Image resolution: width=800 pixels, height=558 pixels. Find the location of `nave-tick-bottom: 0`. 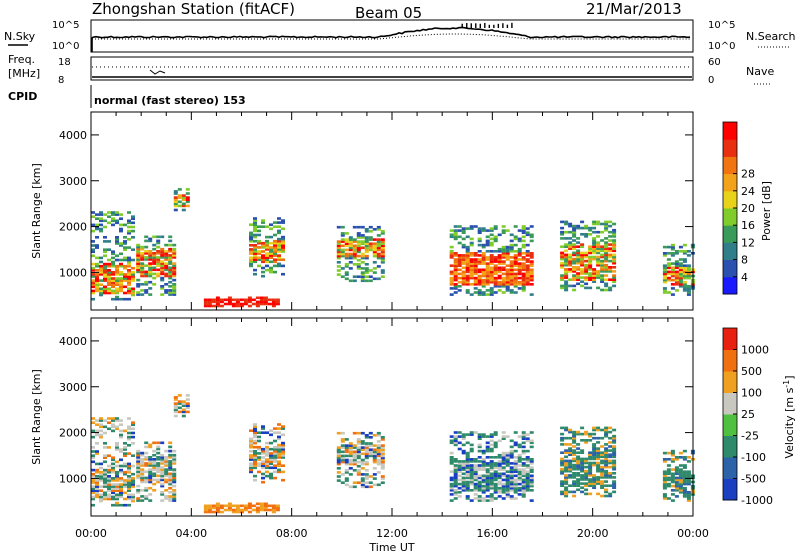

nave-tick-bottom: 0 is located at coordinates (711, 80).